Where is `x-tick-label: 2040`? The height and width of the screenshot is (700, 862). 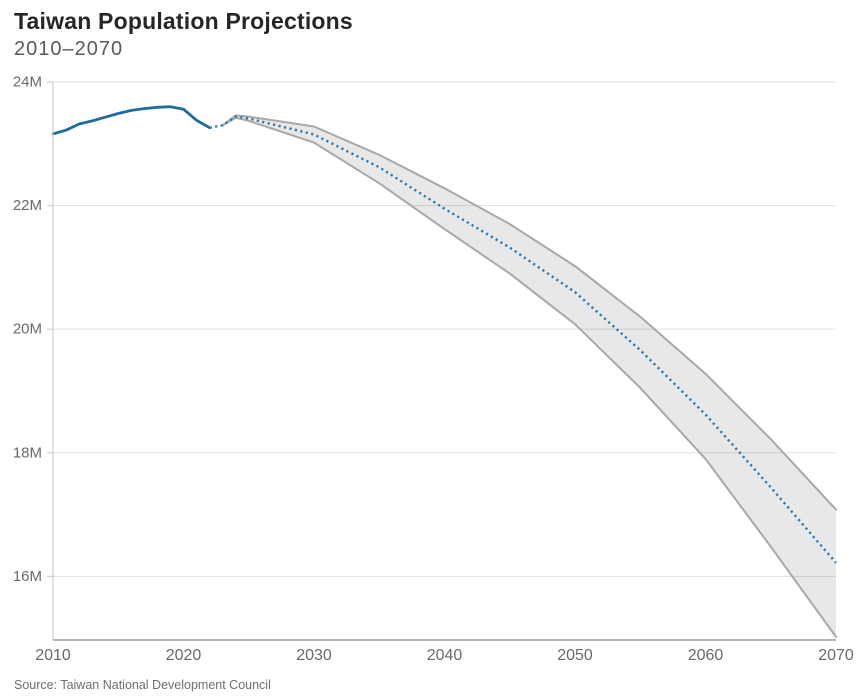 x-tick-label: 2040 is located at coordinates (445, 655).